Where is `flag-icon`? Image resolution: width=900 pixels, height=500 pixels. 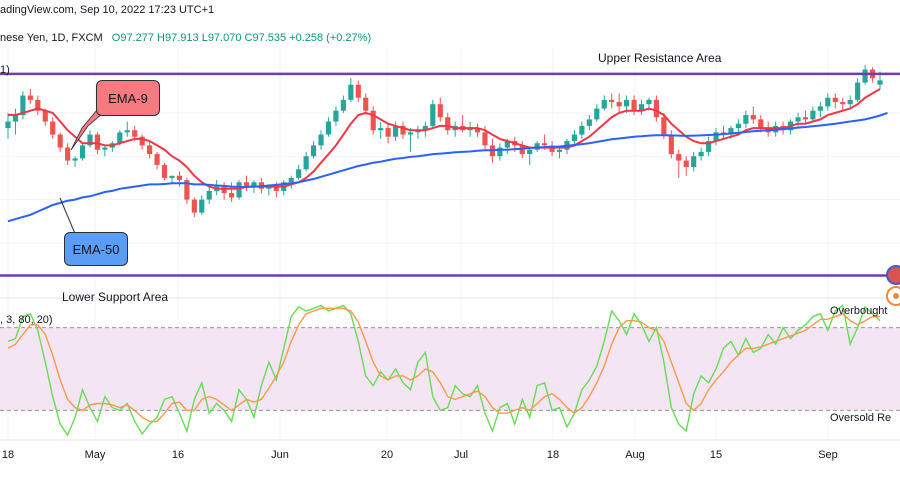
flag-icon is located at coordinates (893, 275).